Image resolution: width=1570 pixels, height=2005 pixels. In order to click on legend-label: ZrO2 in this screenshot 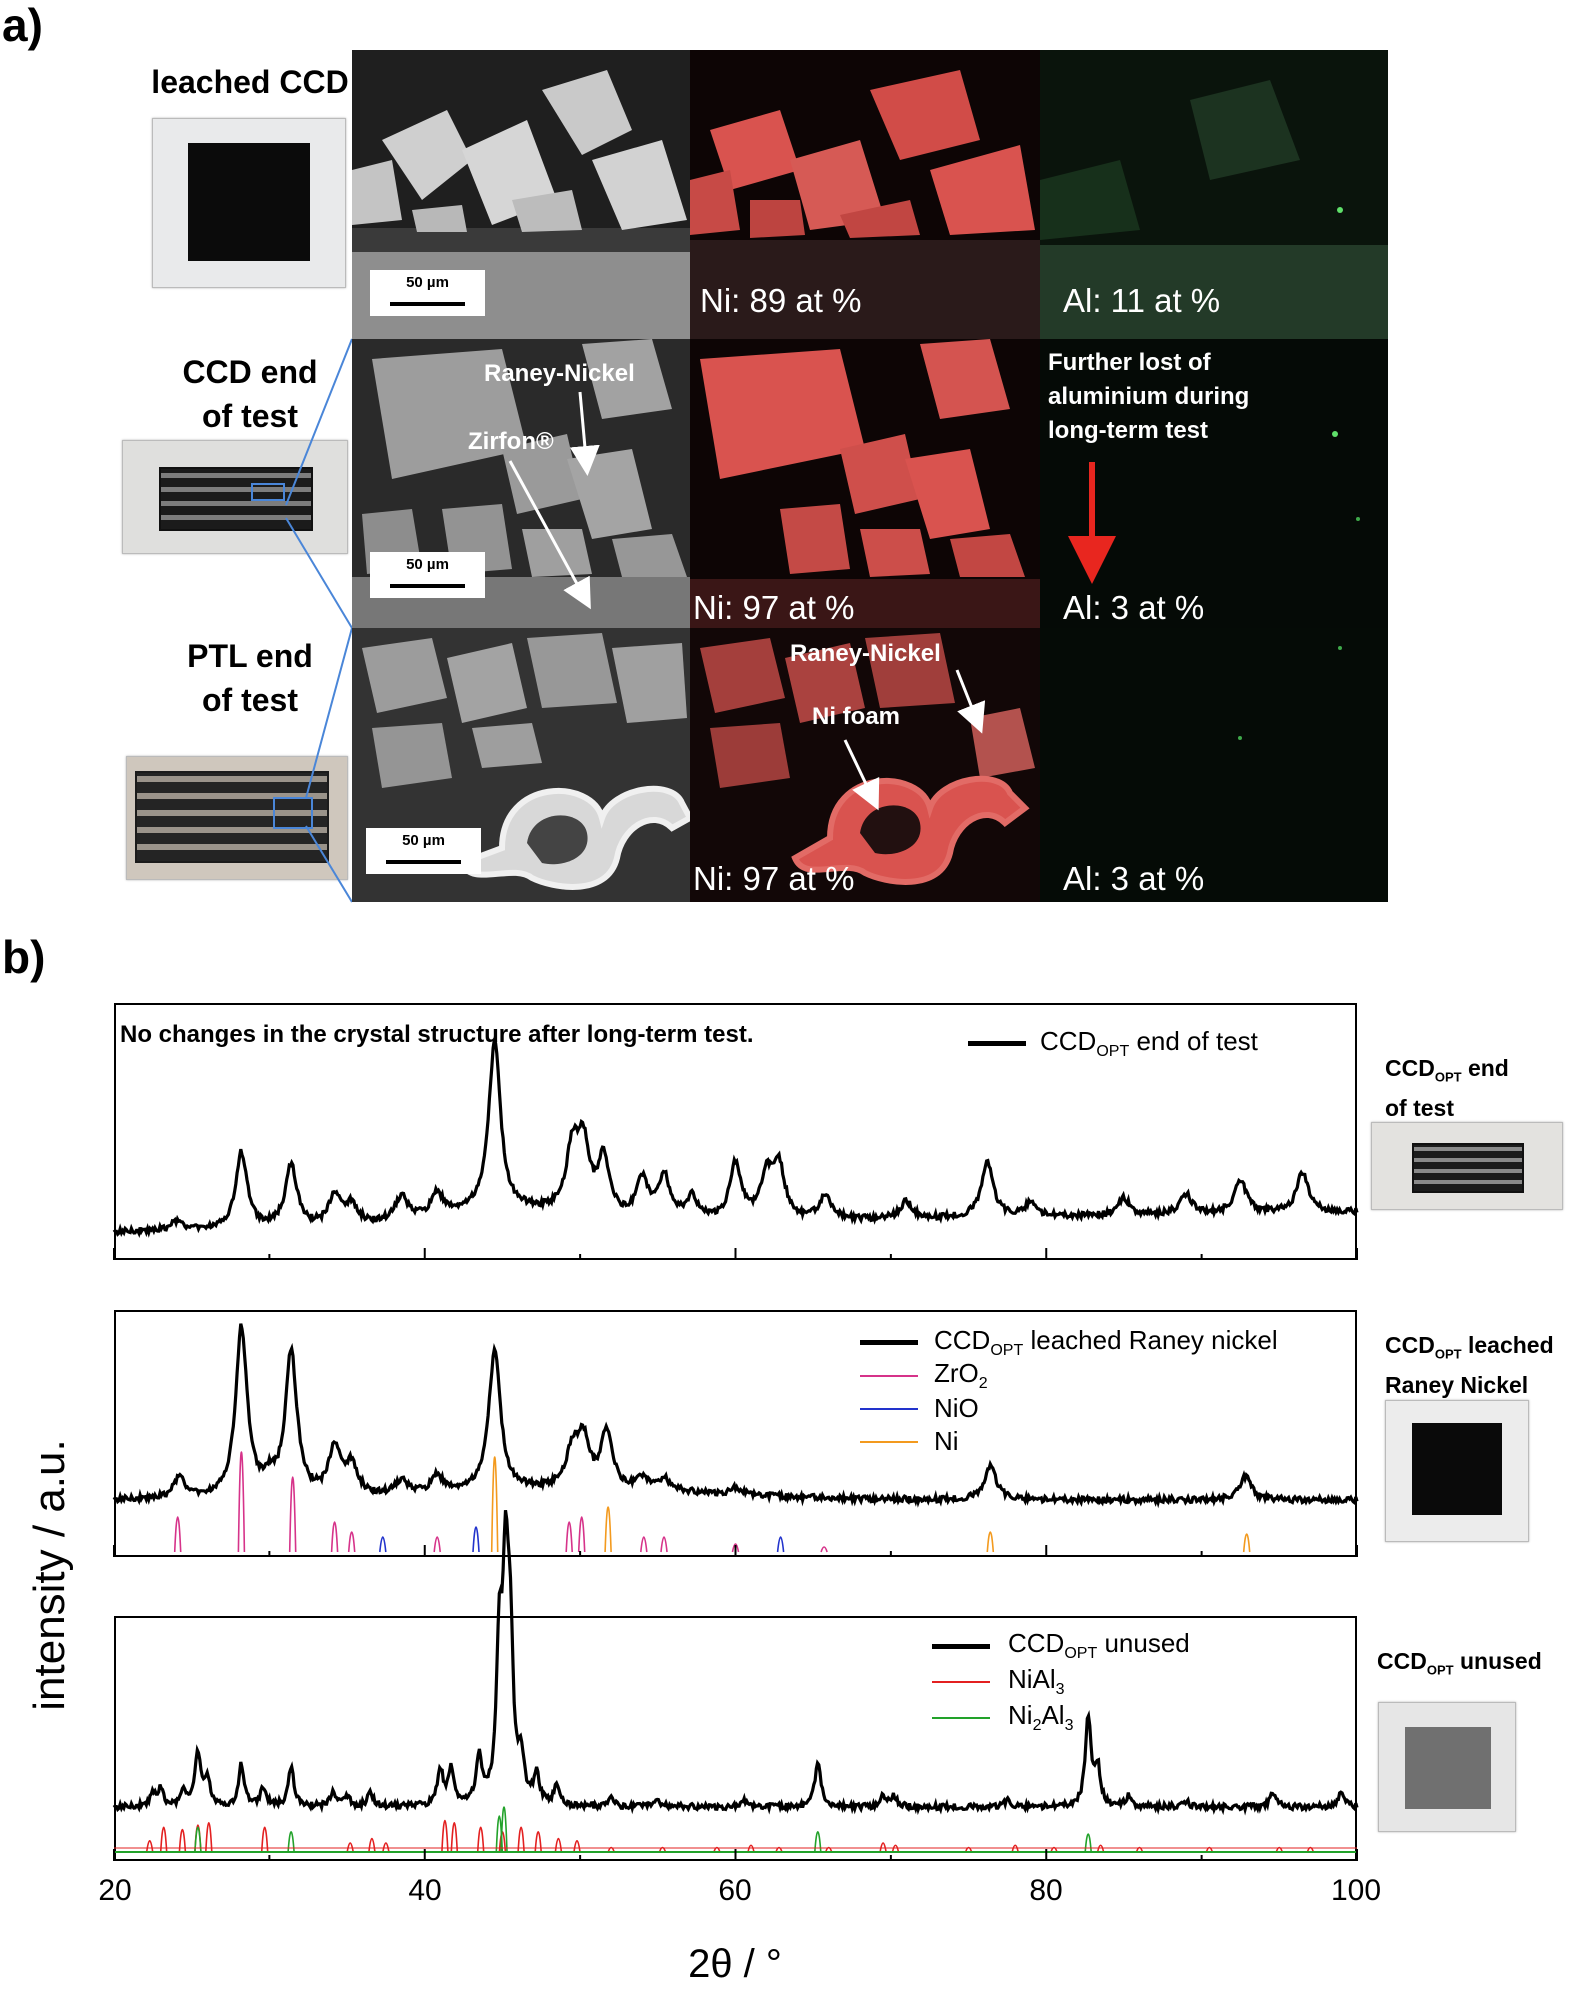, I will do `click(961, 1375)`.